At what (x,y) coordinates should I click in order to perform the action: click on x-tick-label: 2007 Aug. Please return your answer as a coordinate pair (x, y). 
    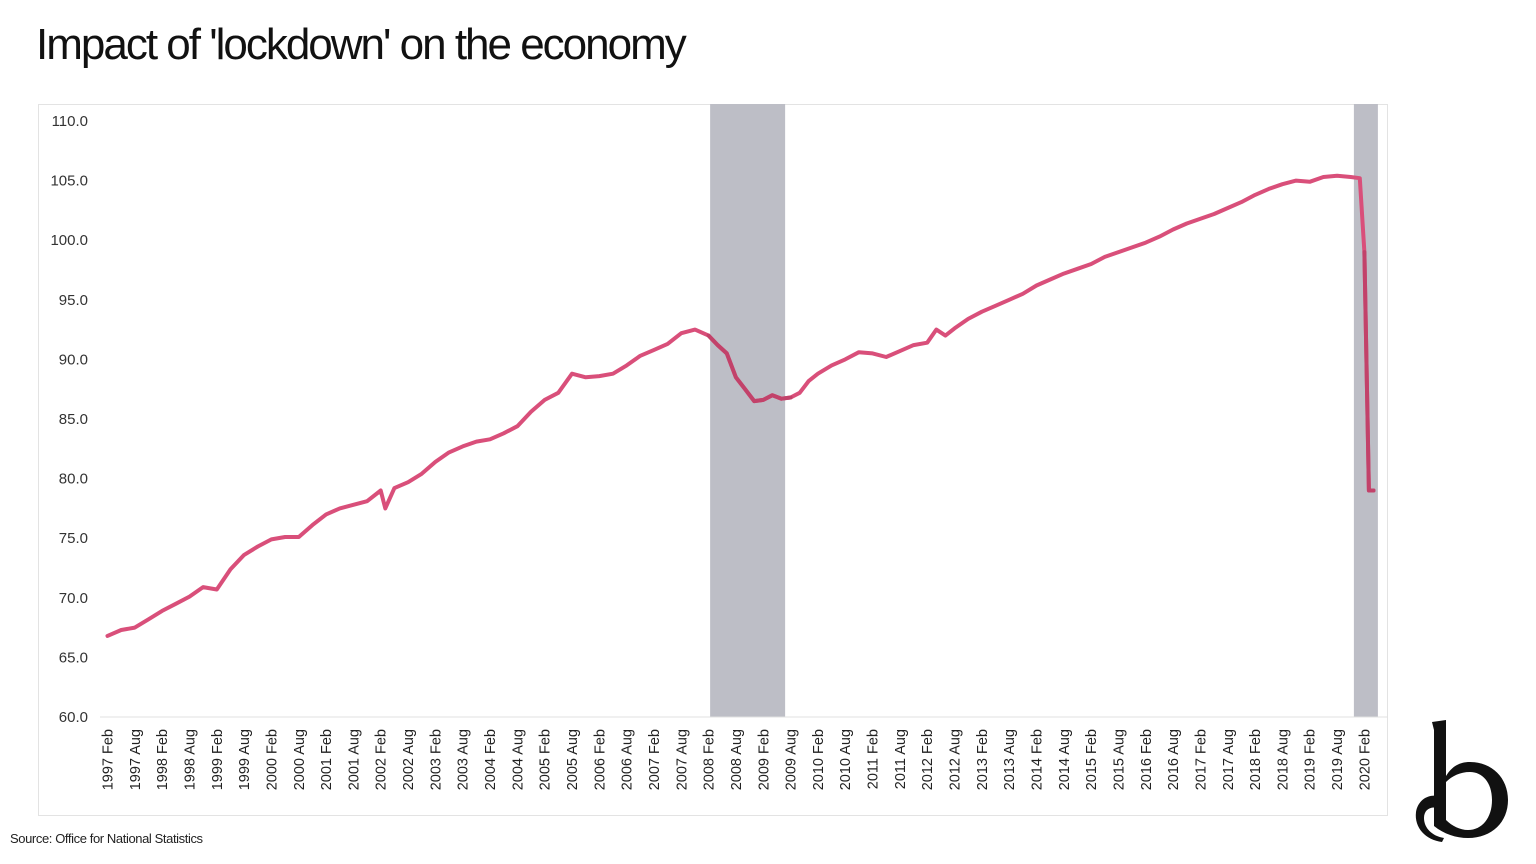
    Looking at the image, I should click on (682, 759).